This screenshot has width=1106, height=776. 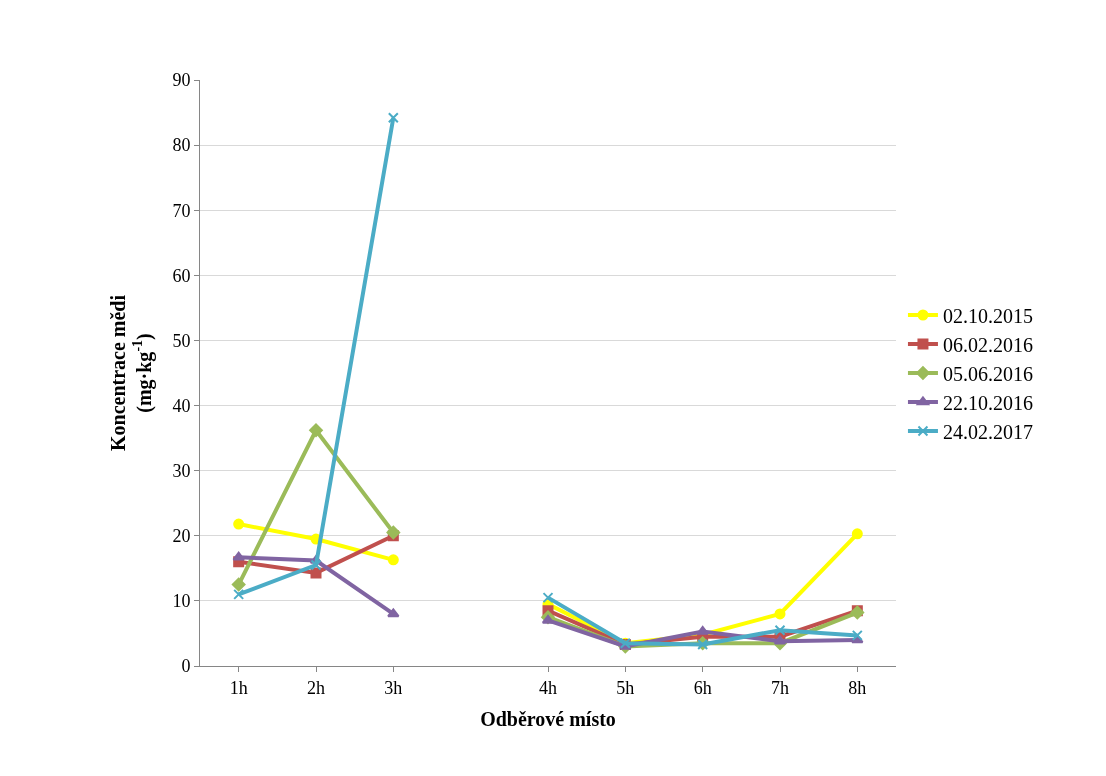 What do you see at coordinates (181, 80) in the screenshot?
I see `y-tick-label: 90` at bounding box center [181, 80].